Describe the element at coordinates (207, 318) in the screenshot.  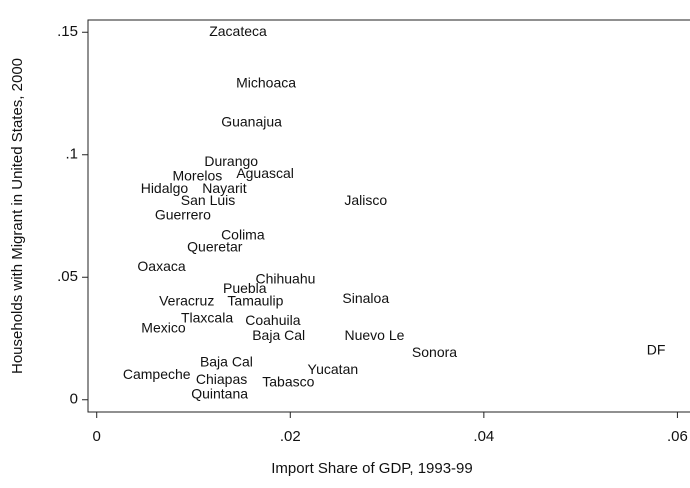
I see `point-label: Tlaxcala` at that location.